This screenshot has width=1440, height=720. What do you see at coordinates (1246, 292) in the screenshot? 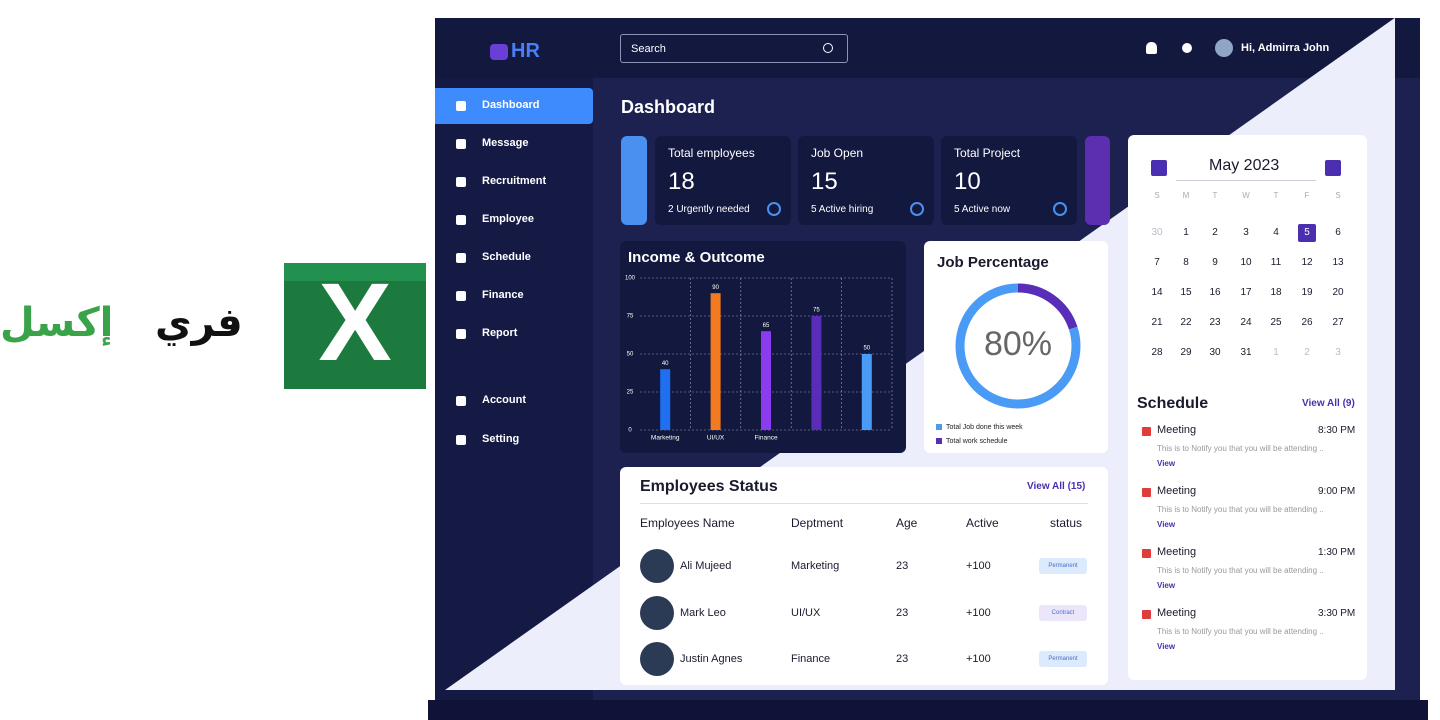
I see `day: 17` at bounding box center [1246, 292].